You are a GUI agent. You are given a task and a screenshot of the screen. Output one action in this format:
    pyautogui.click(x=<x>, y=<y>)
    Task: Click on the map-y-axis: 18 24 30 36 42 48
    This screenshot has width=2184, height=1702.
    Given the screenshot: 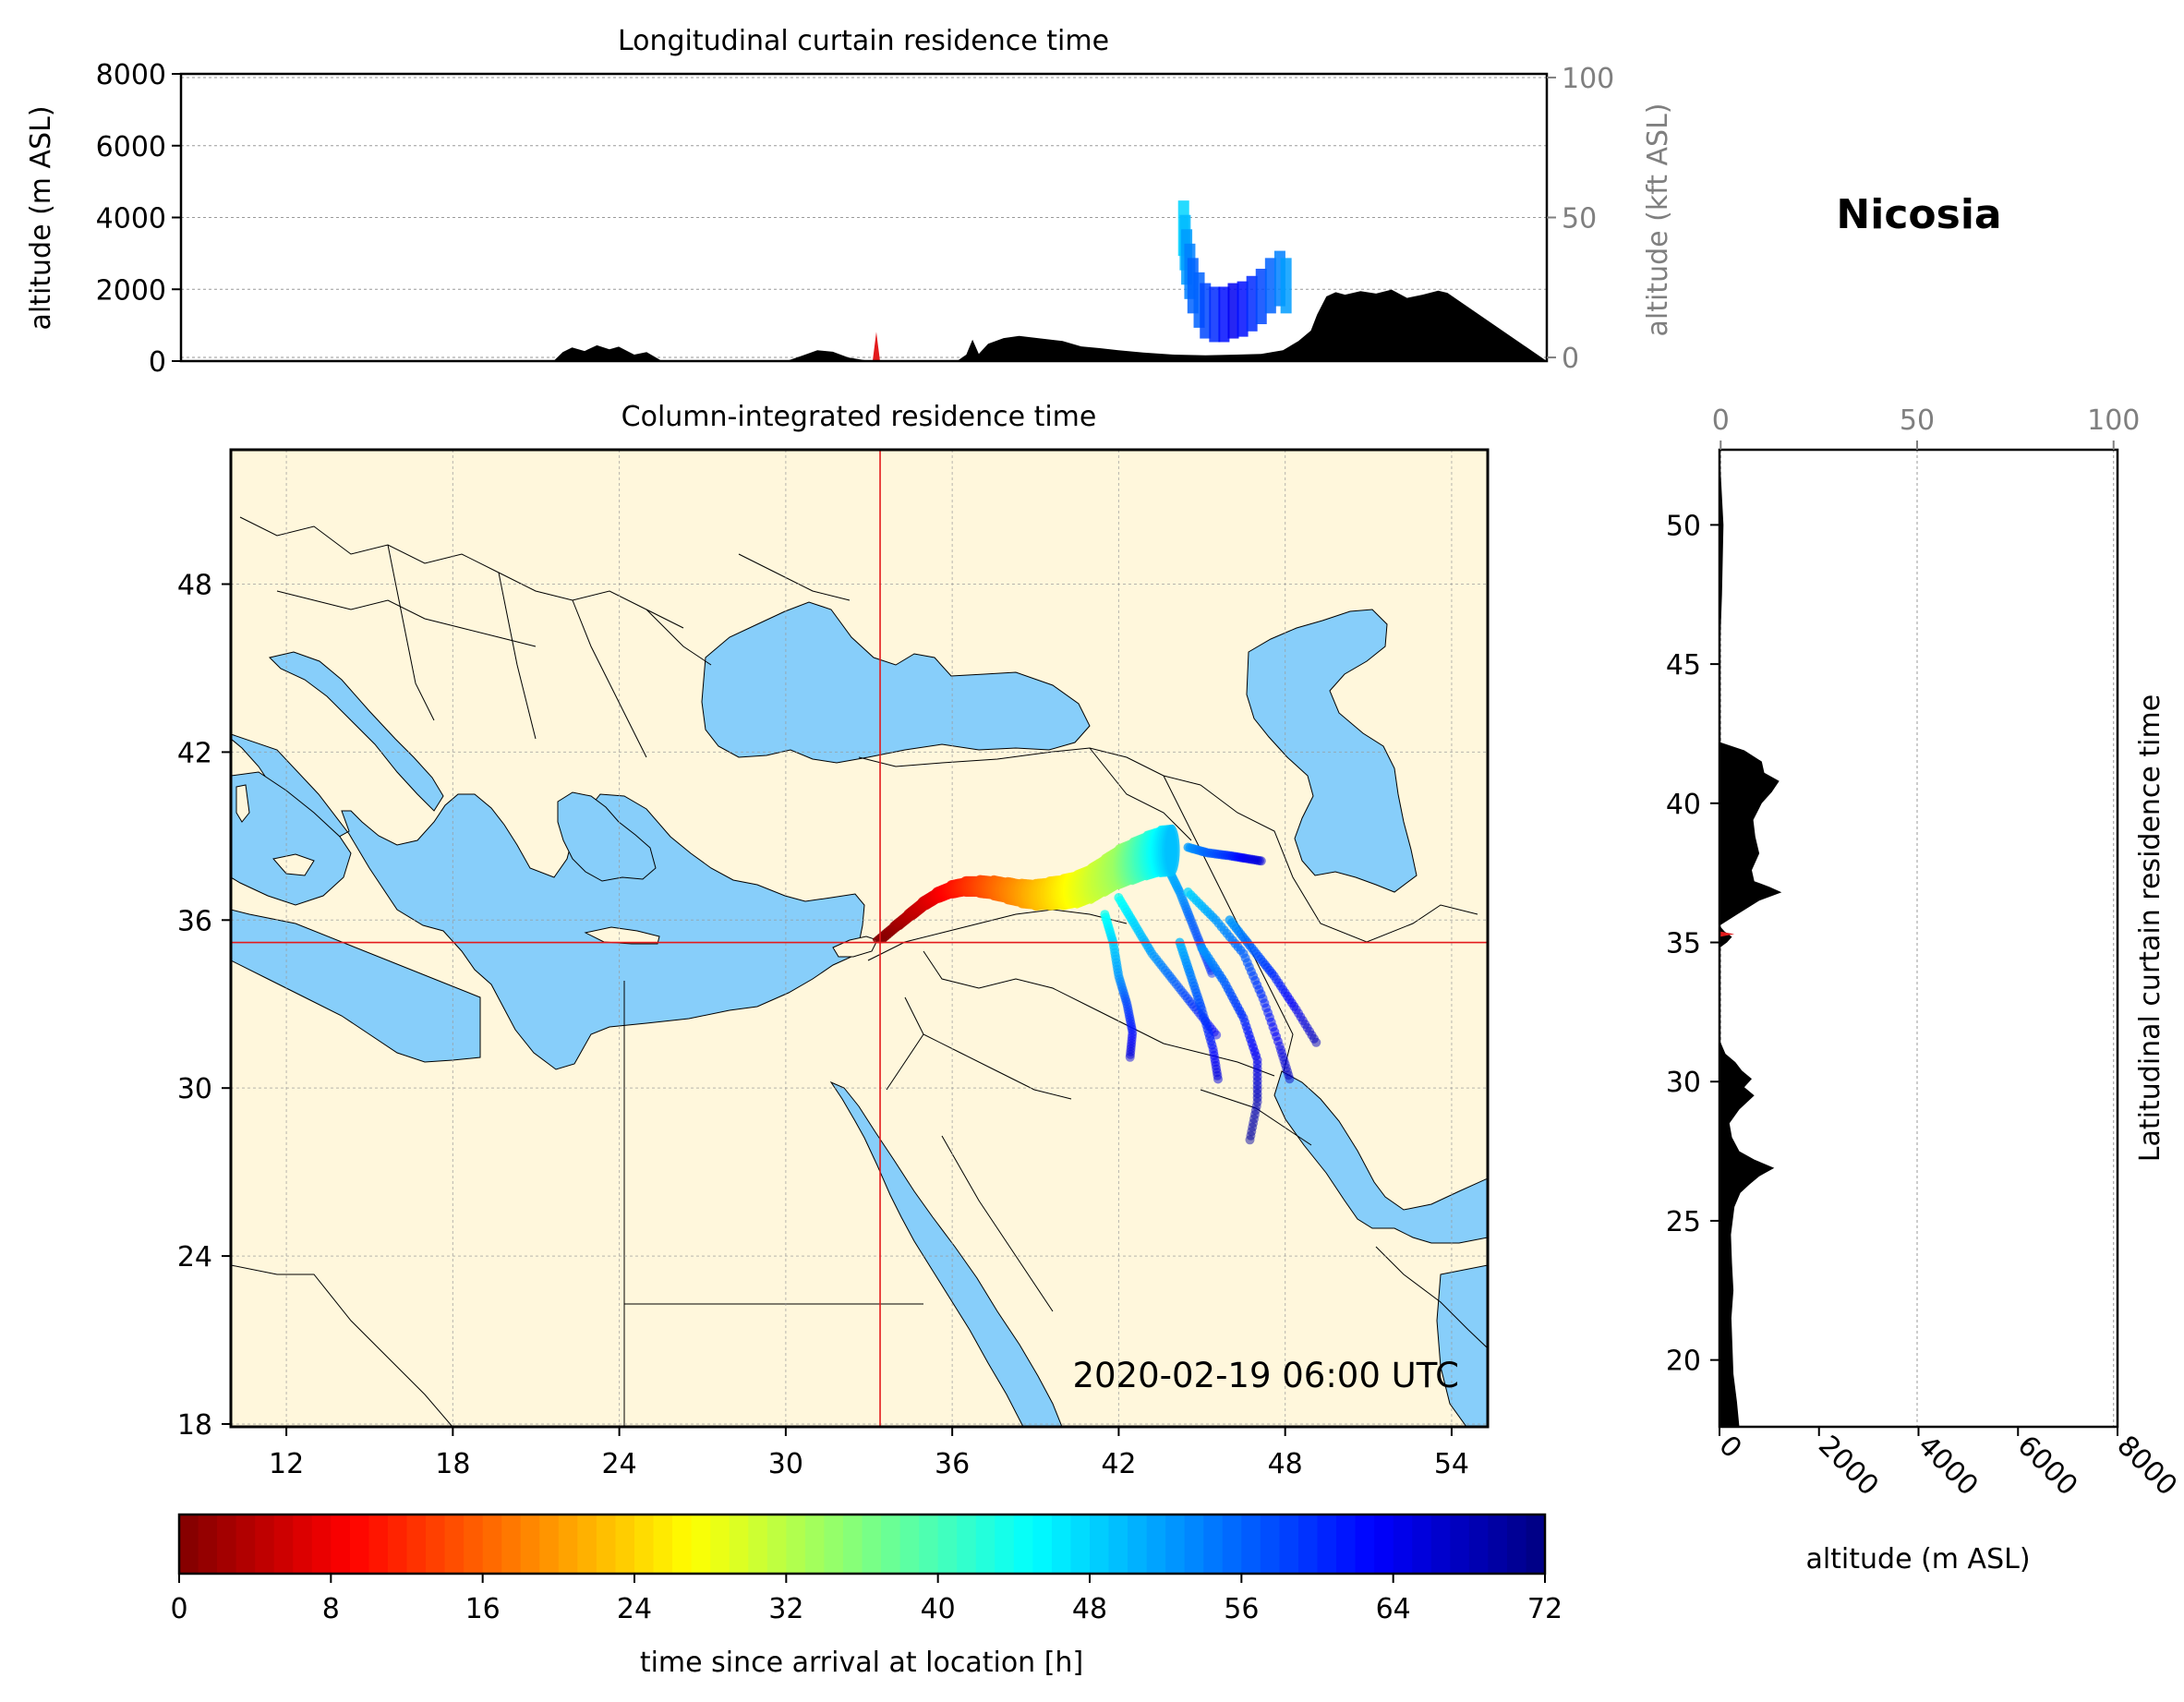 What is the action you would take?
    pyautogui.click(x=204, y=1006)
    